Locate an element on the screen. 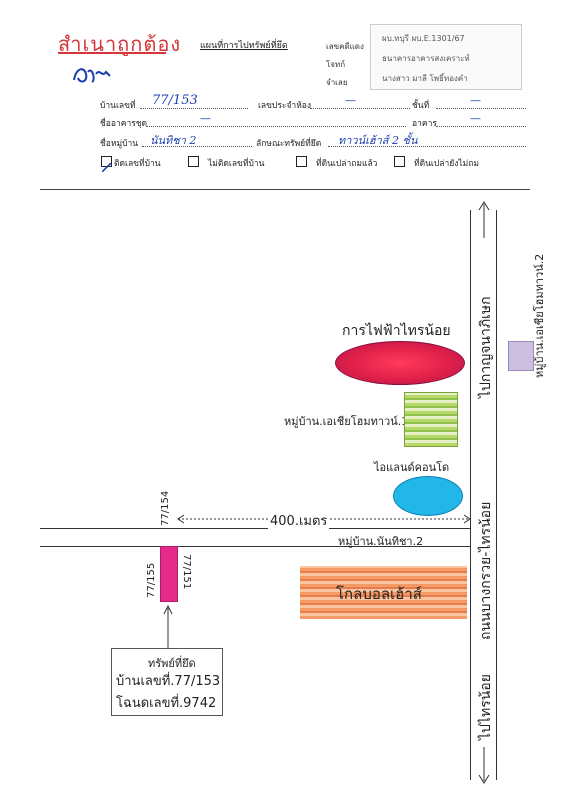  signature-icon is located at coordinates (92, 75).